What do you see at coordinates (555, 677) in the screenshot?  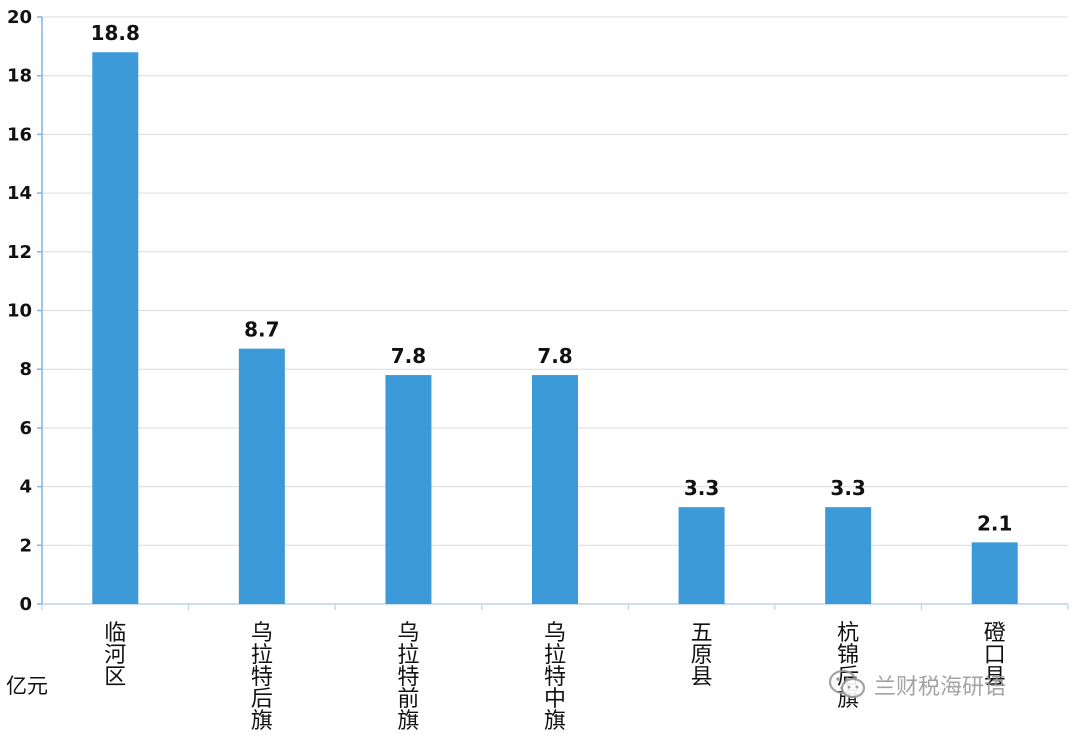 I see `category-label: 乌拉特中旗` at bounding box center [555, 677].